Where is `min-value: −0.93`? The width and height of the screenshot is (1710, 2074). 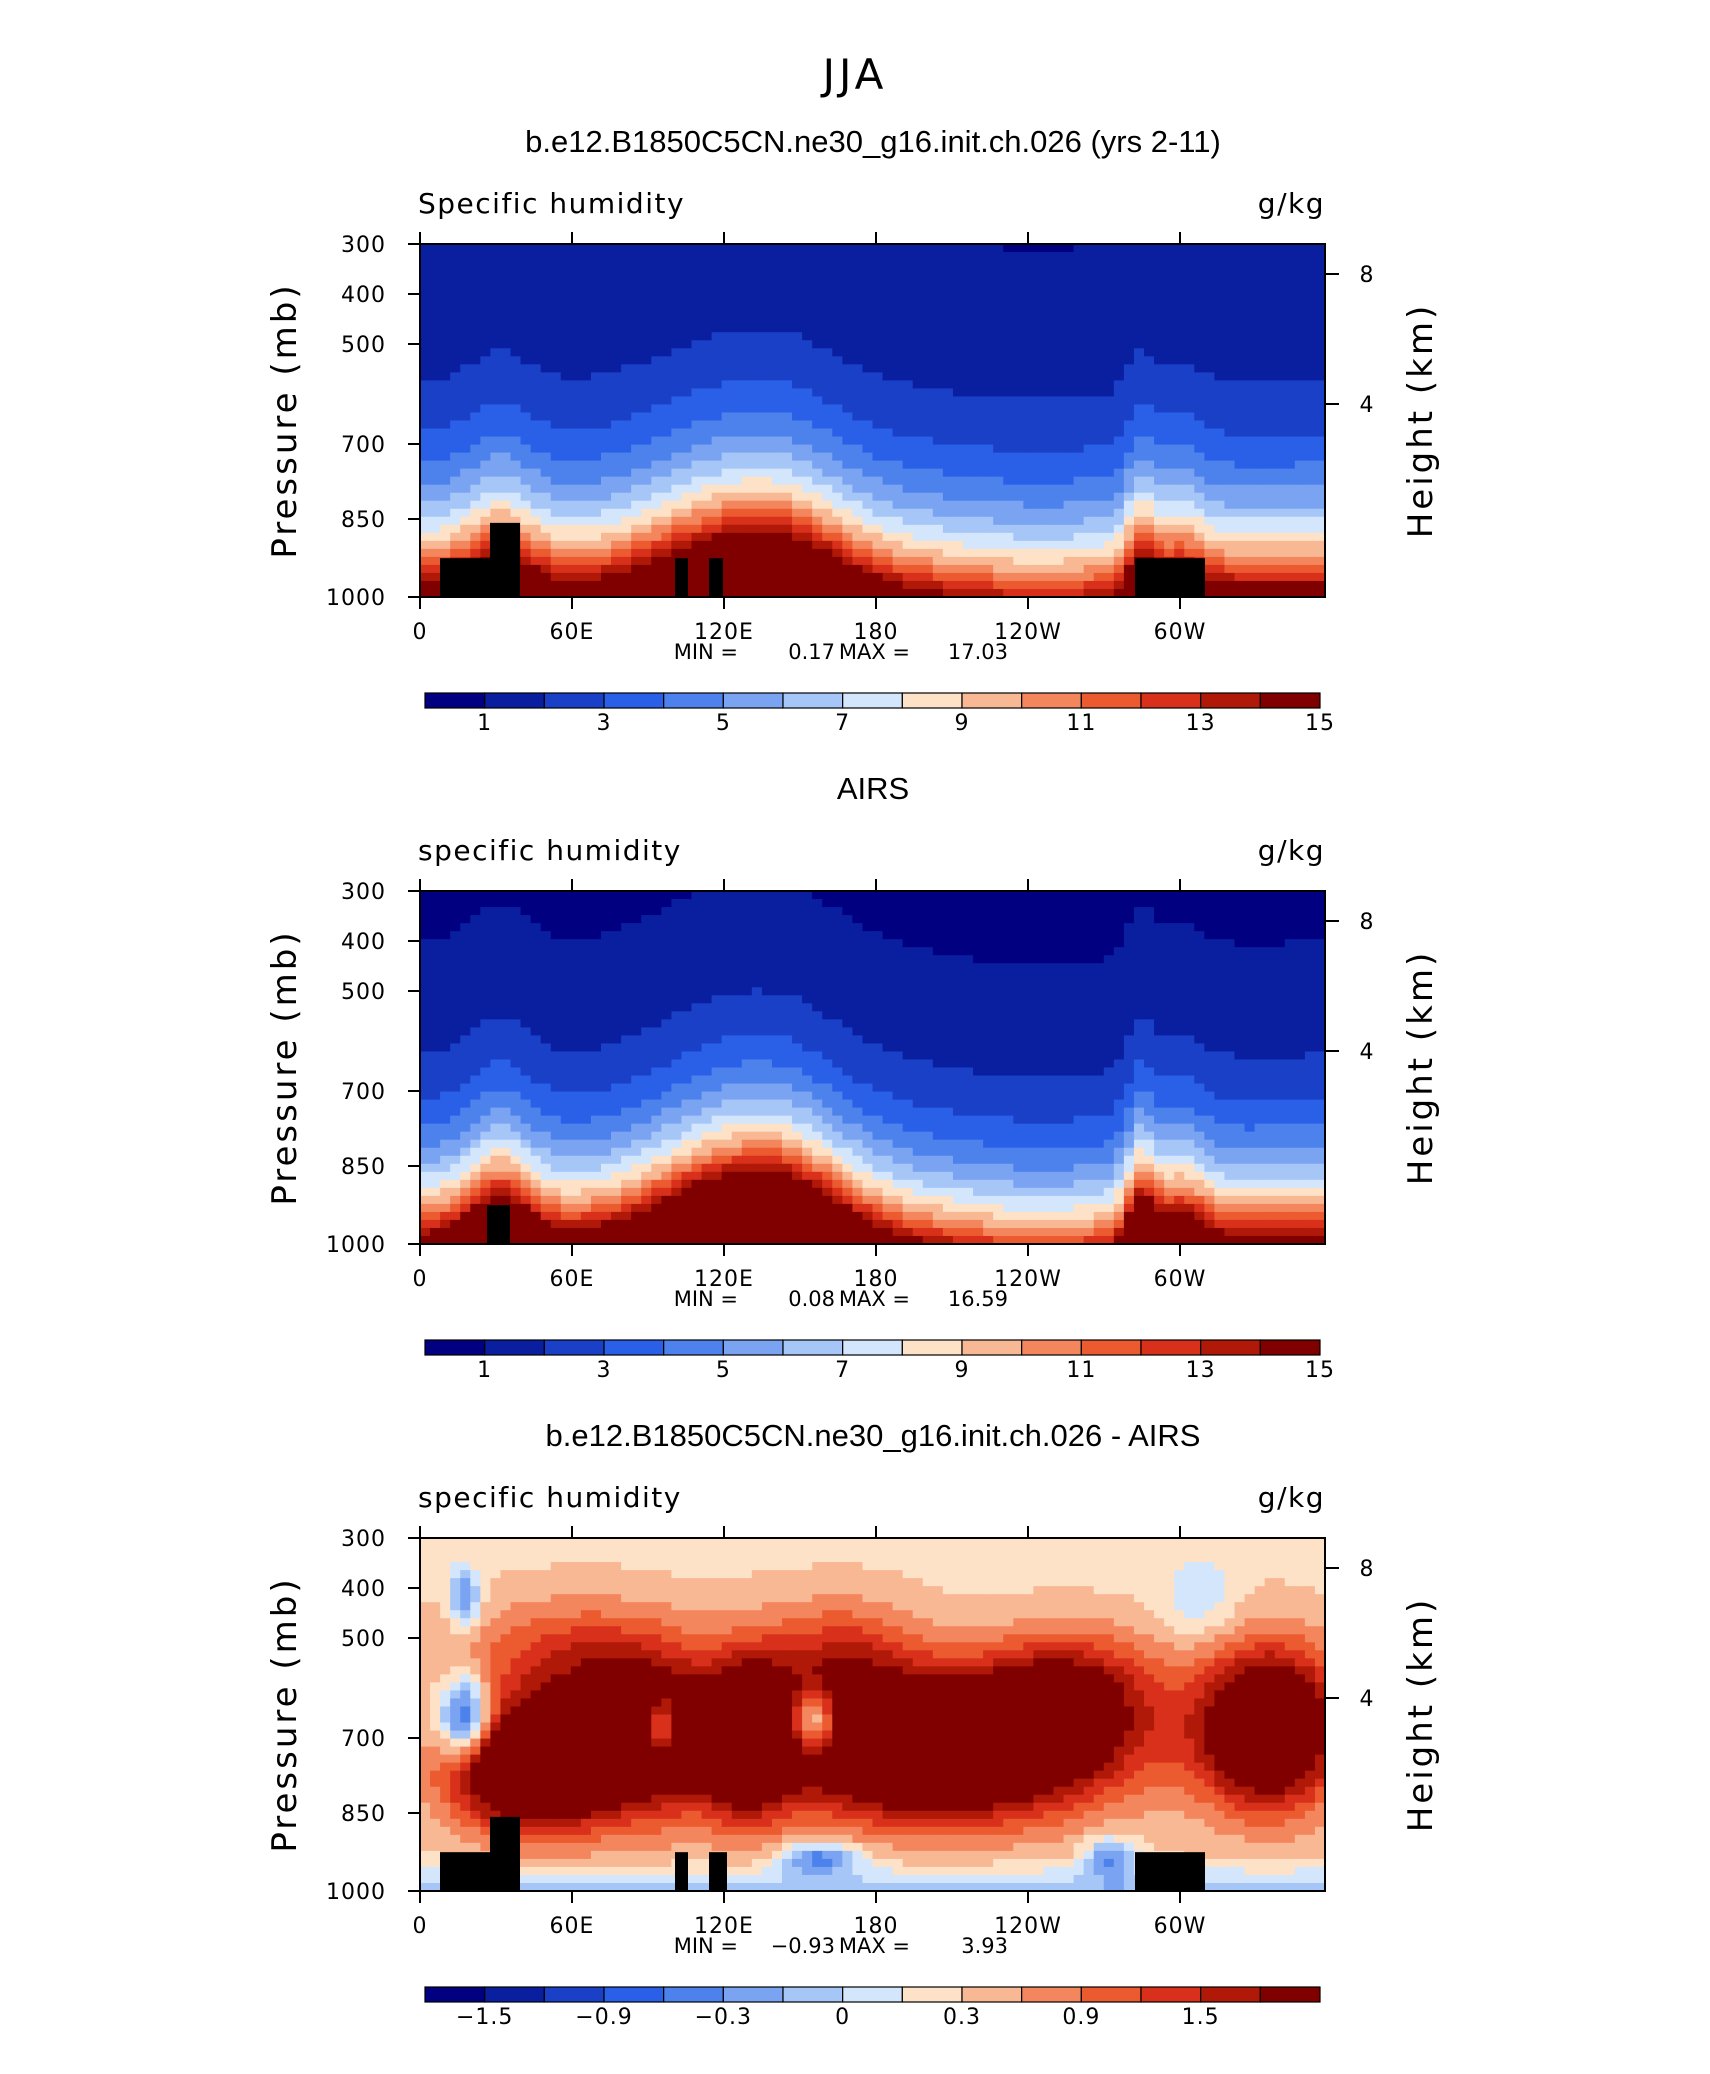
min-value: −0.93 is located at coordinates (803, 1946).